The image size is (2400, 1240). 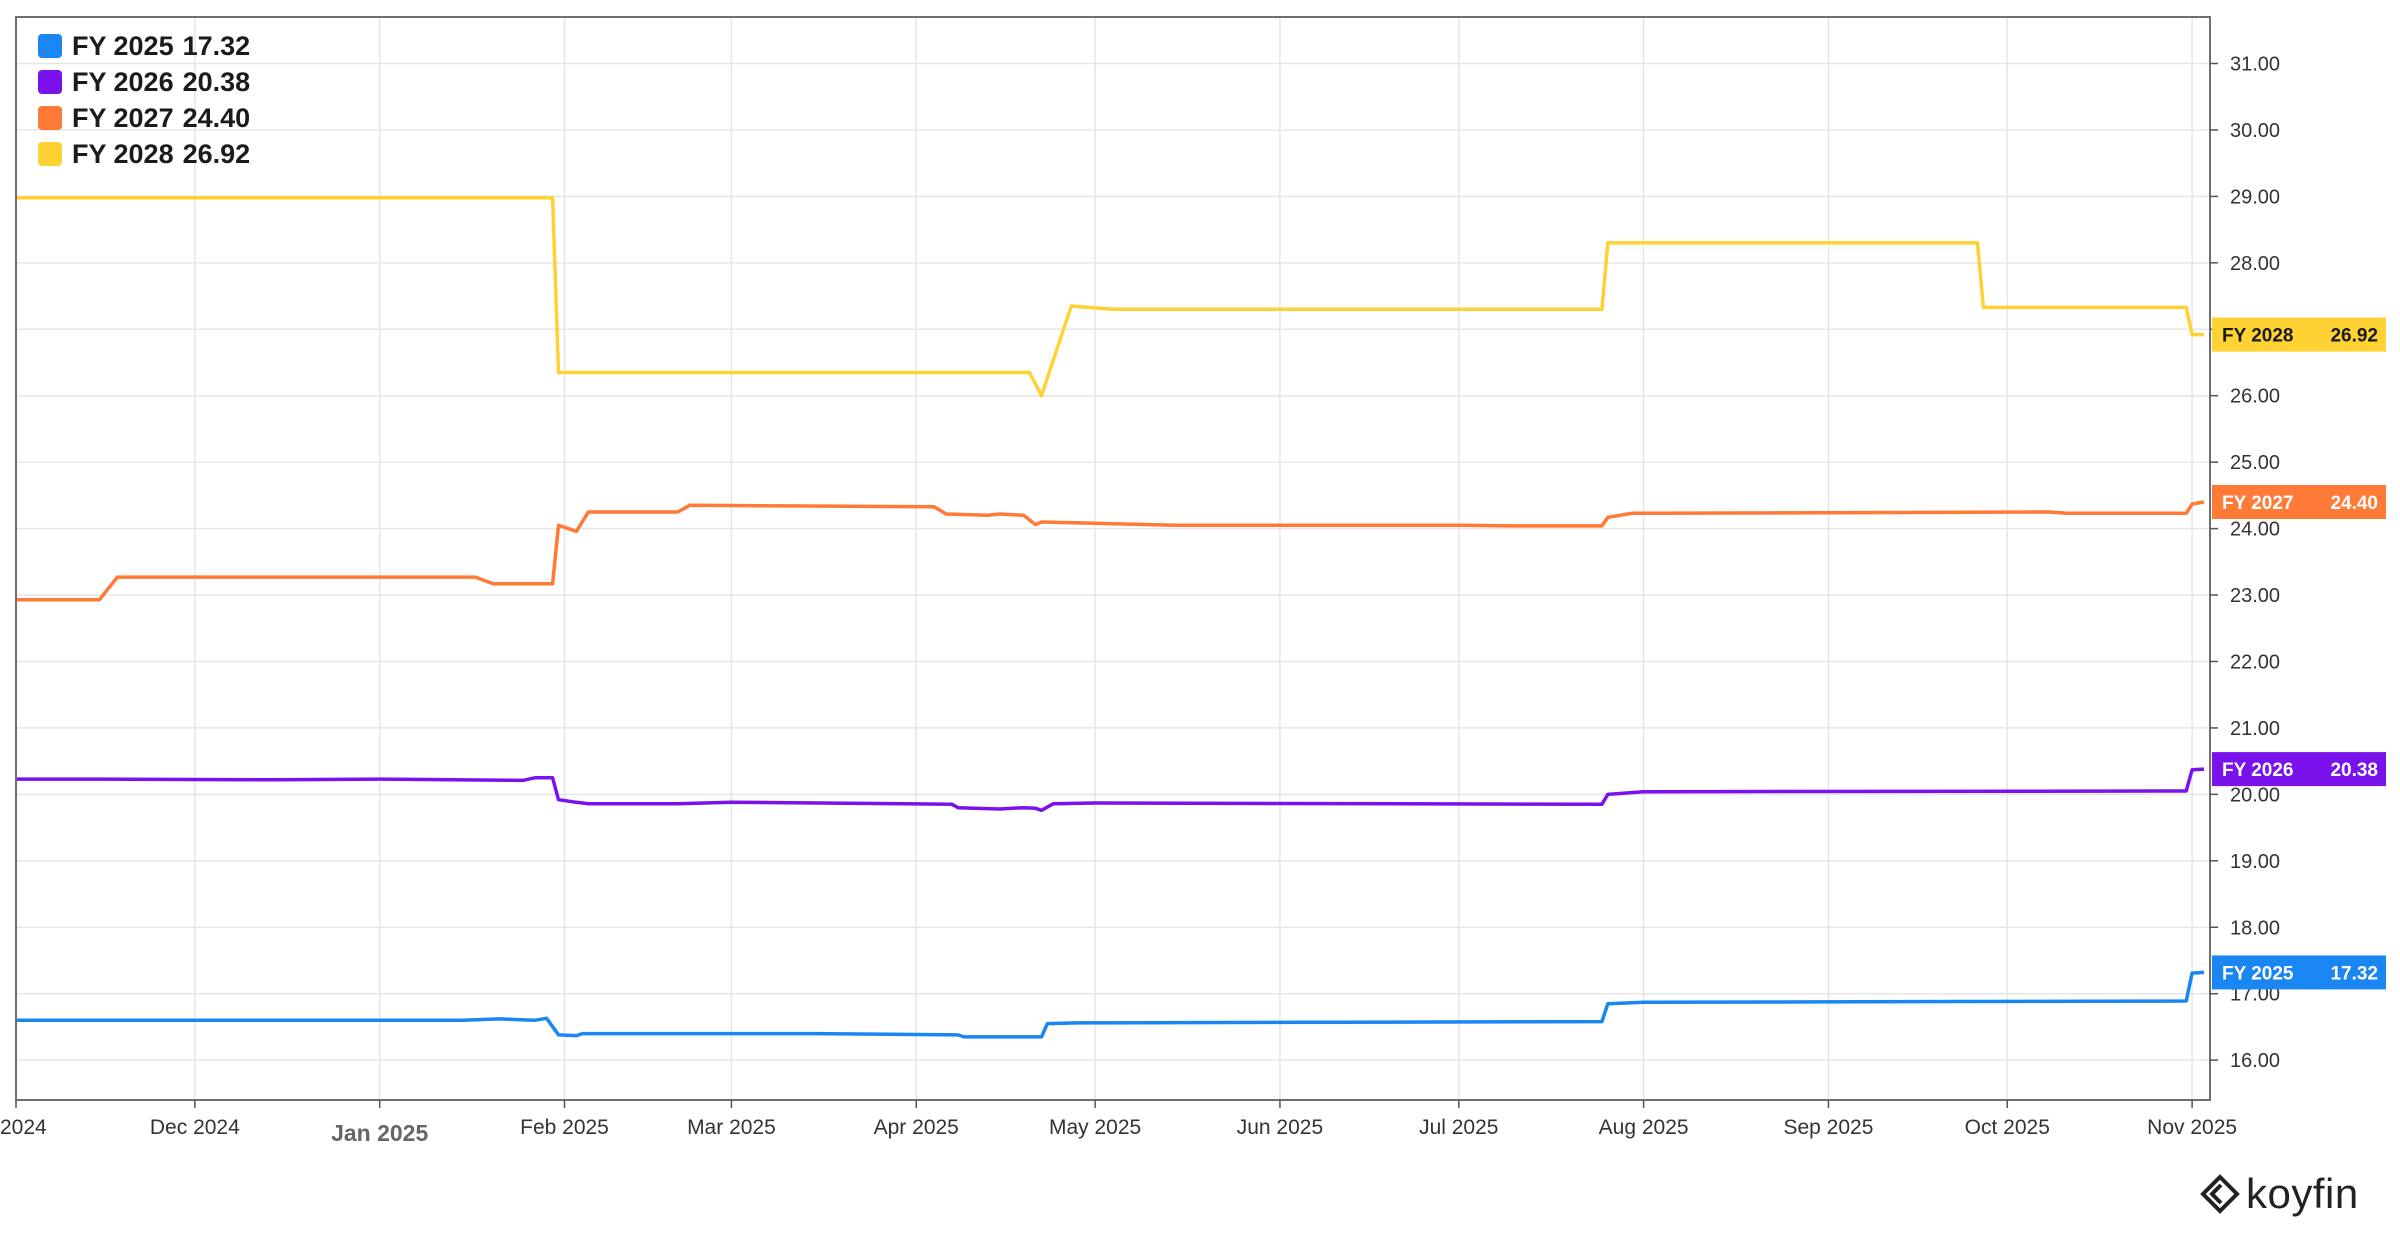 What do you see at coordinates (2255, 197) in the screenshot?
I see `y-tick-label: 29.00` at bounding box center [2255, 197].